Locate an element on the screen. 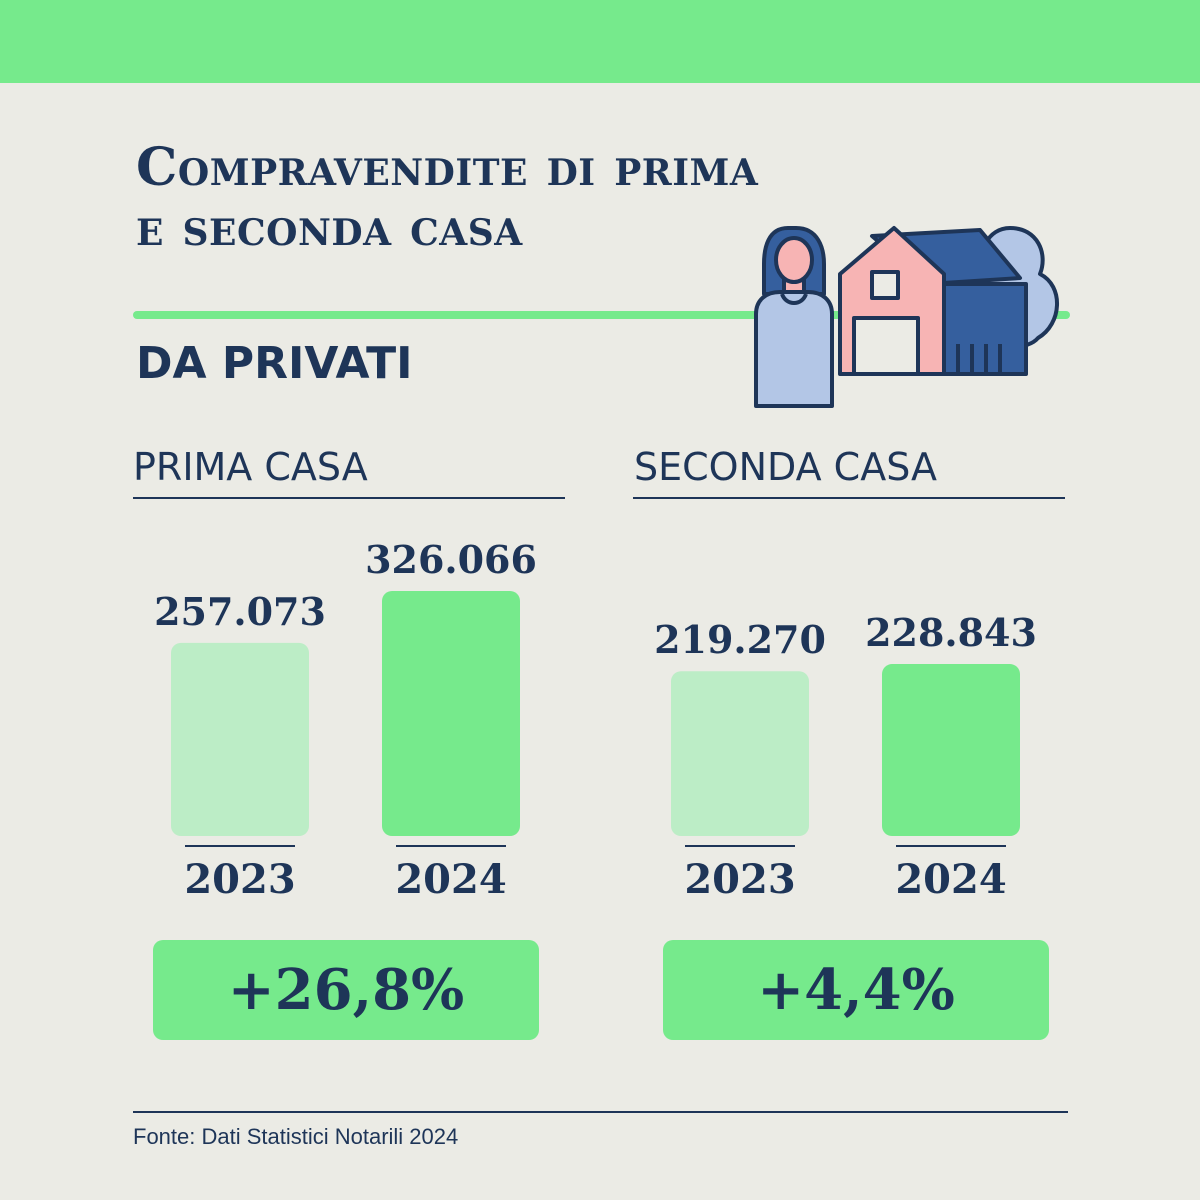 The image size is (1200, 1200). person-icon is located at coordinates (794, 317).